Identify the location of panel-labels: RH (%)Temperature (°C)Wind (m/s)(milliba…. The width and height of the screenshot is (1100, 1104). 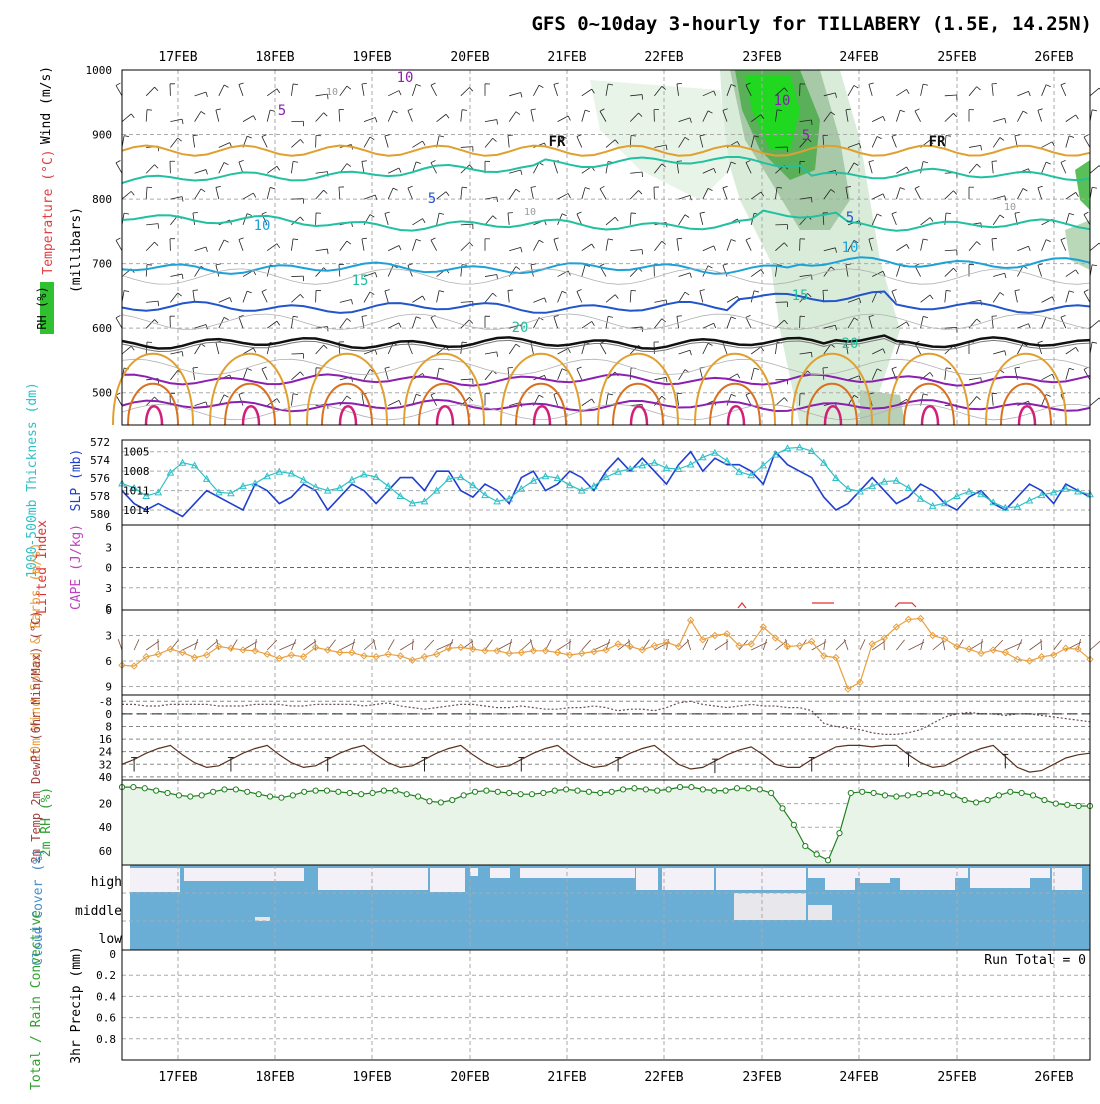
(54, 578).